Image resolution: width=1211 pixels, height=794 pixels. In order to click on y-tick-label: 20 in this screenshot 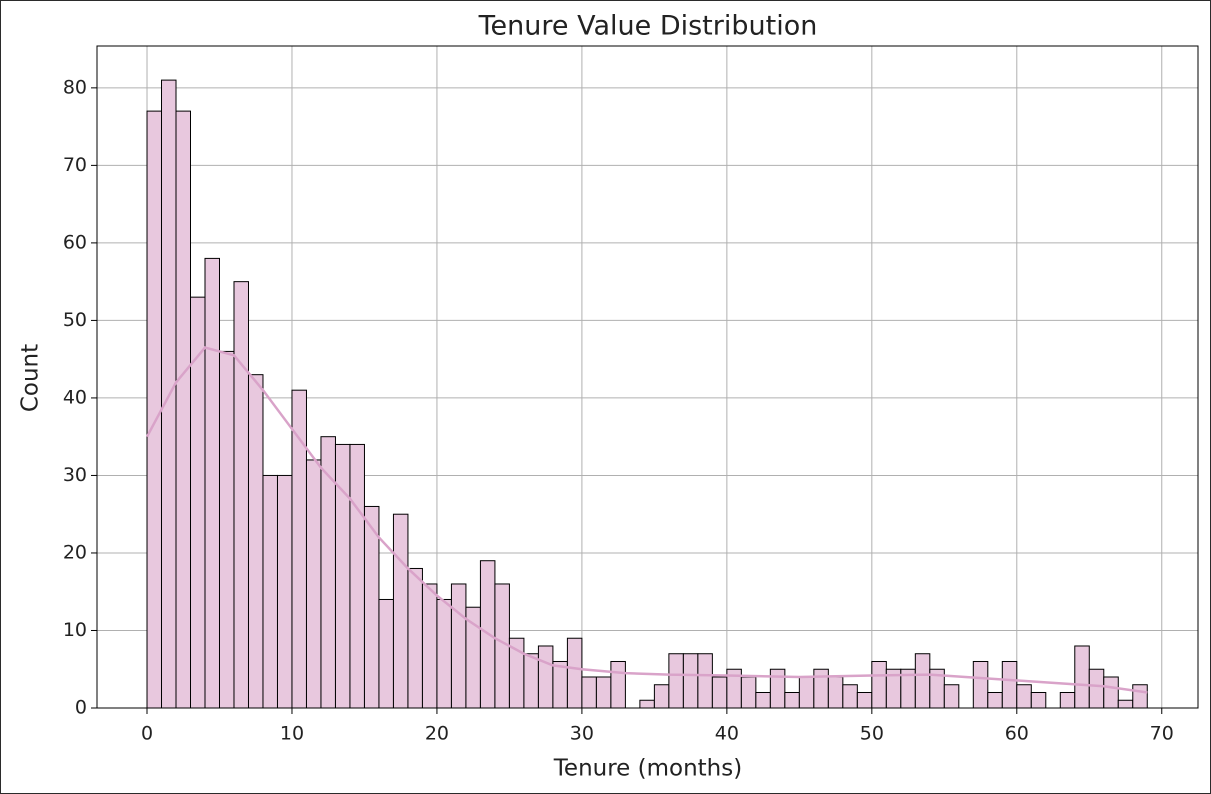, I will do `click(75, 552)`.